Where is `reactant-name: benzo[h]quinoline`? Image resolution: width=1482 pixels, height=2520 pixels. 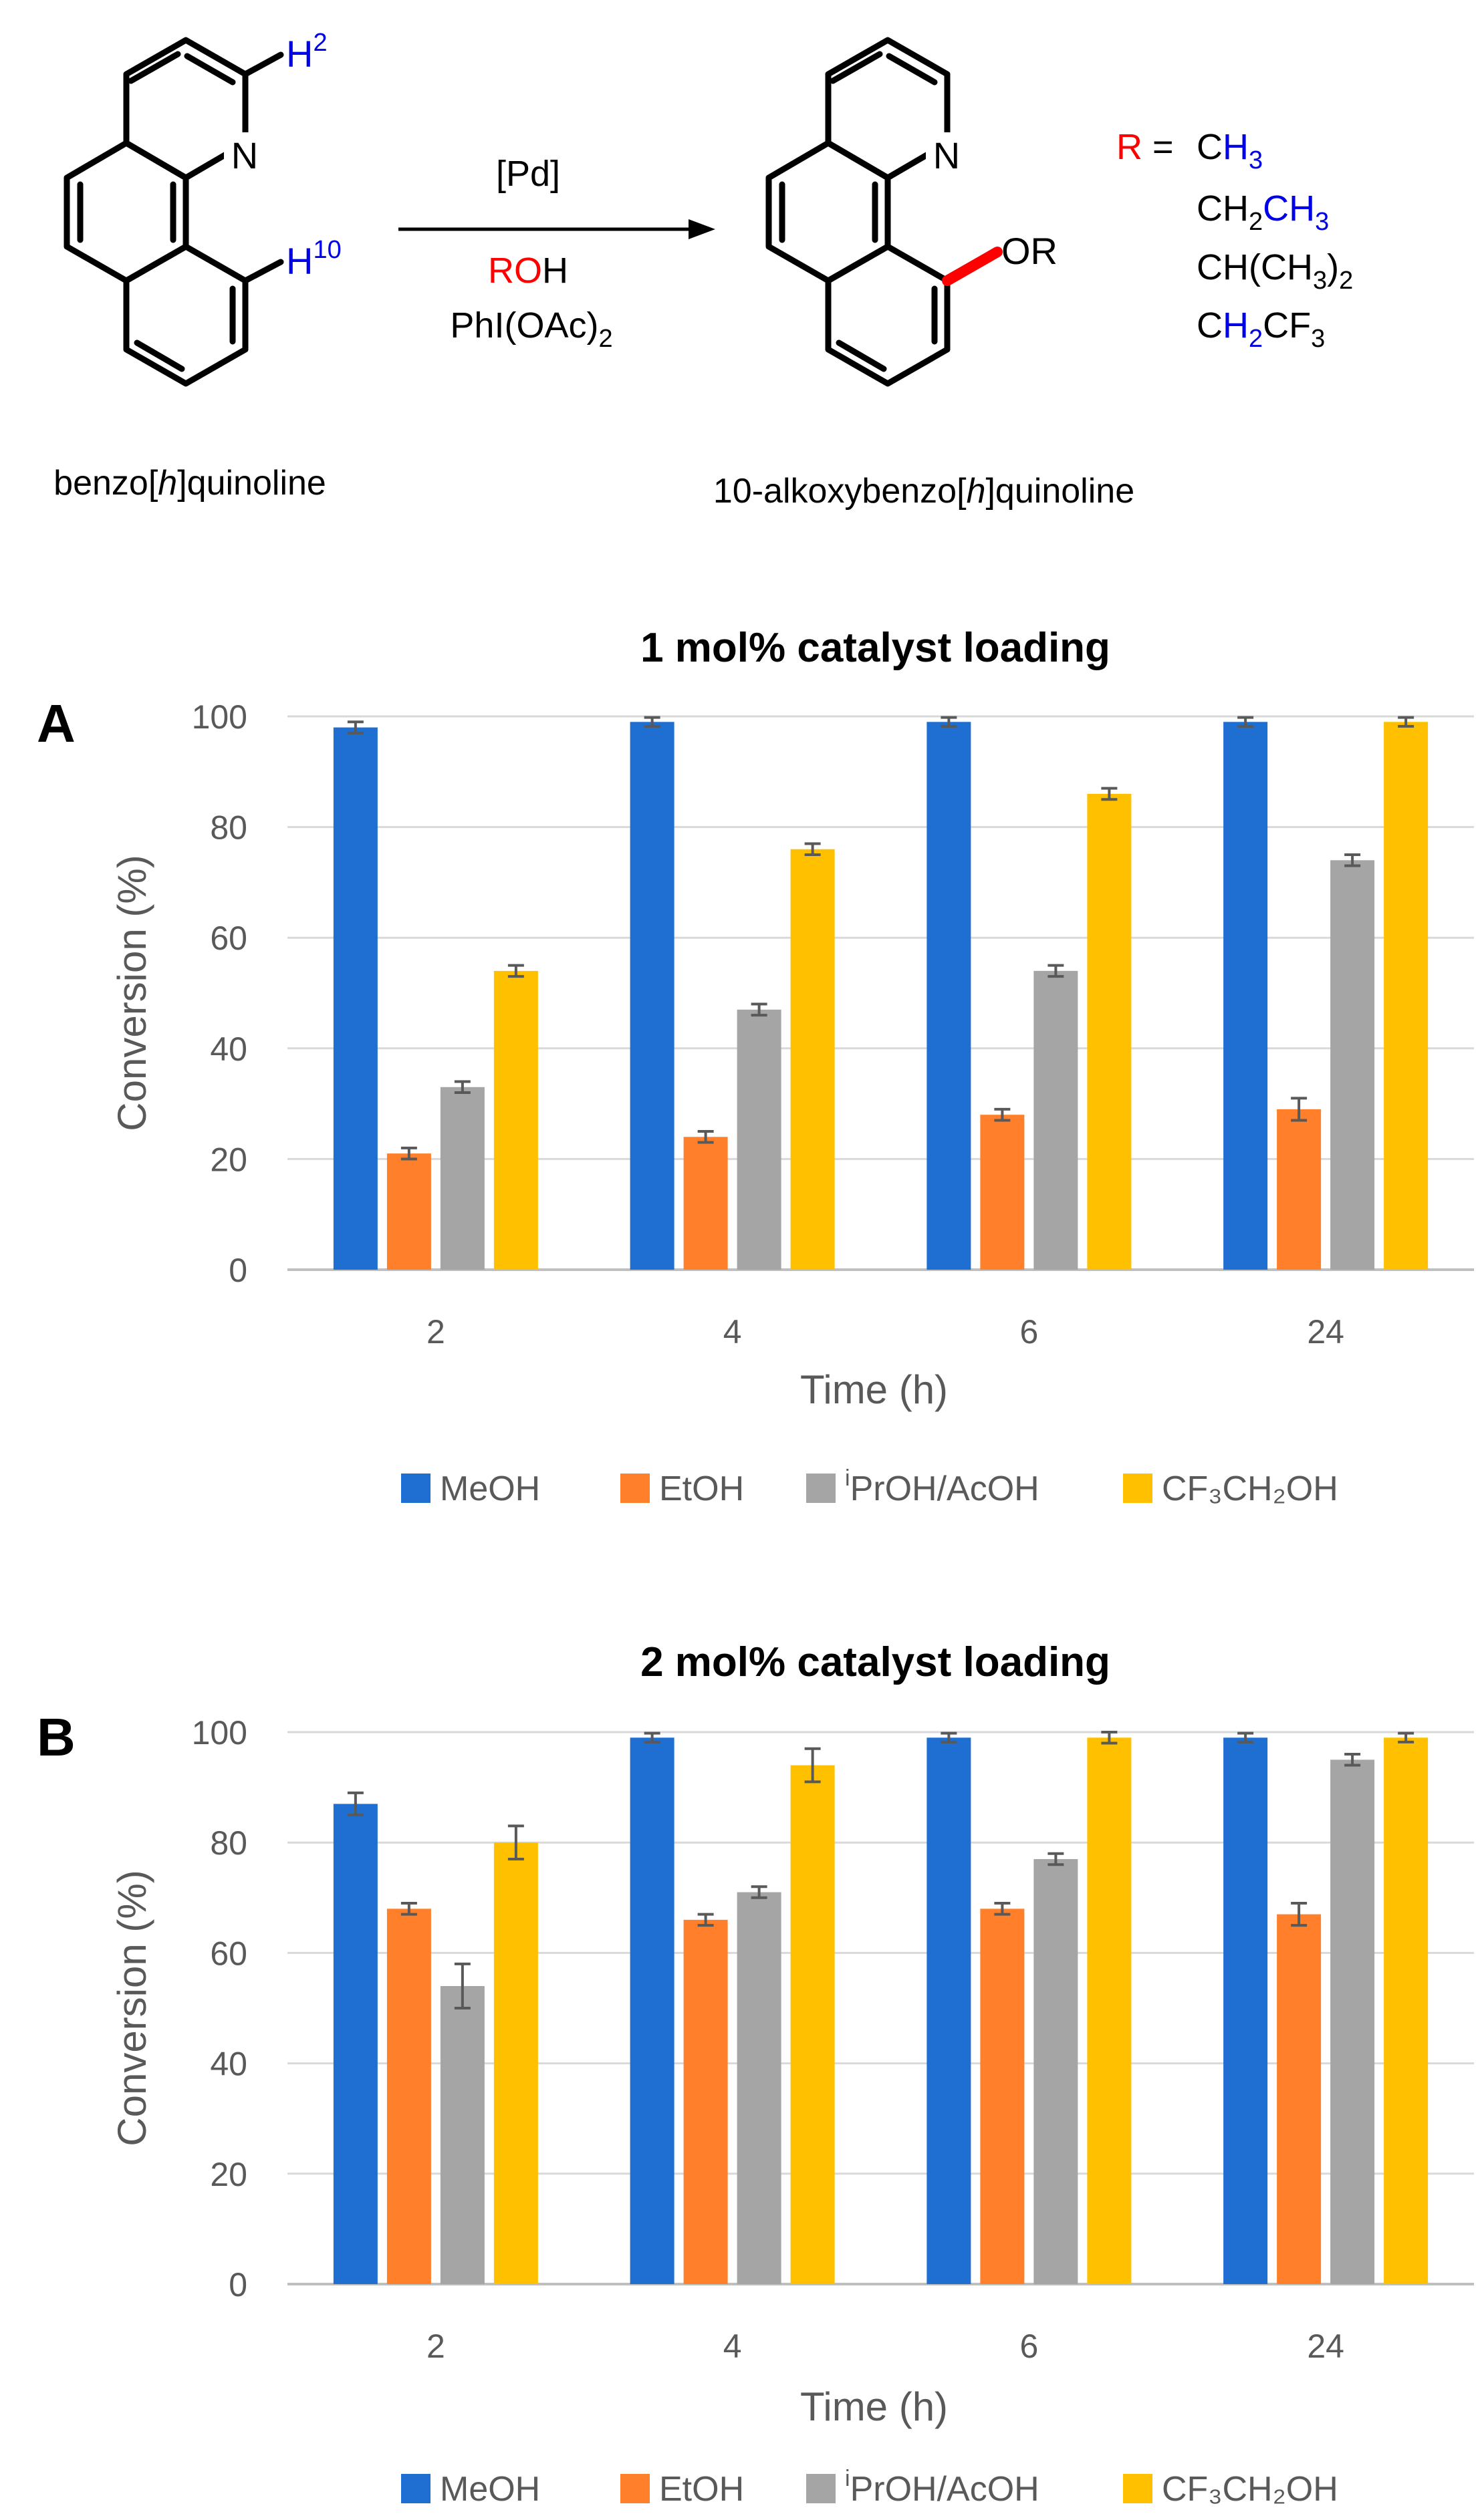 reactant-name: benzo[h]quinoline is located at coordinates (189, 483).